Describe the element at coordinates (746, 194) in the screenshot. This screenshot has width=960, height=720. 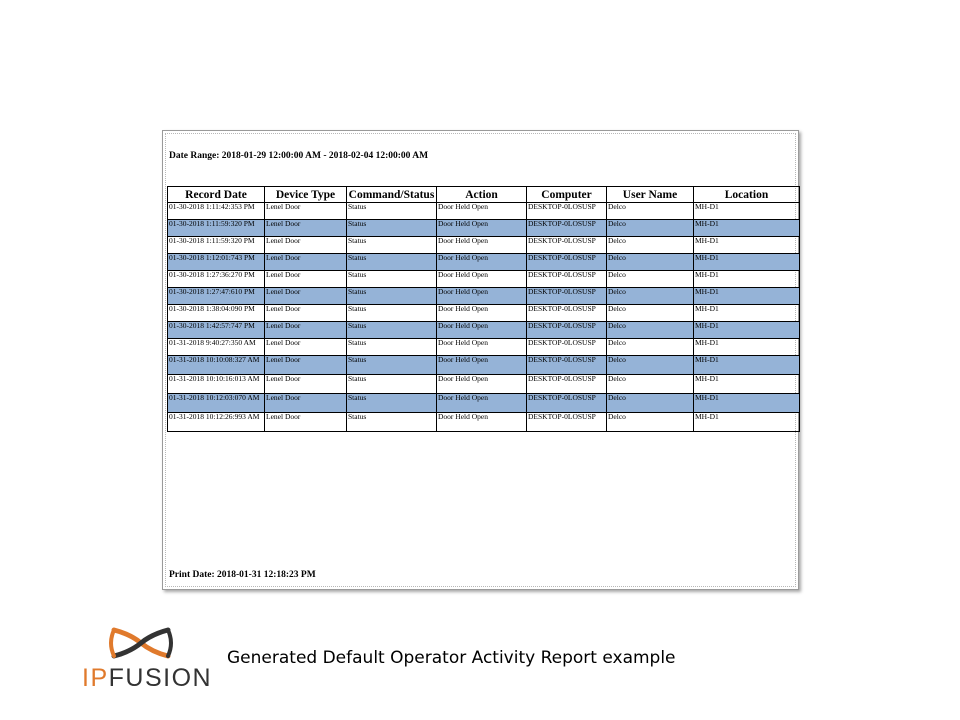
I see `column-header-location: Location` at that location.